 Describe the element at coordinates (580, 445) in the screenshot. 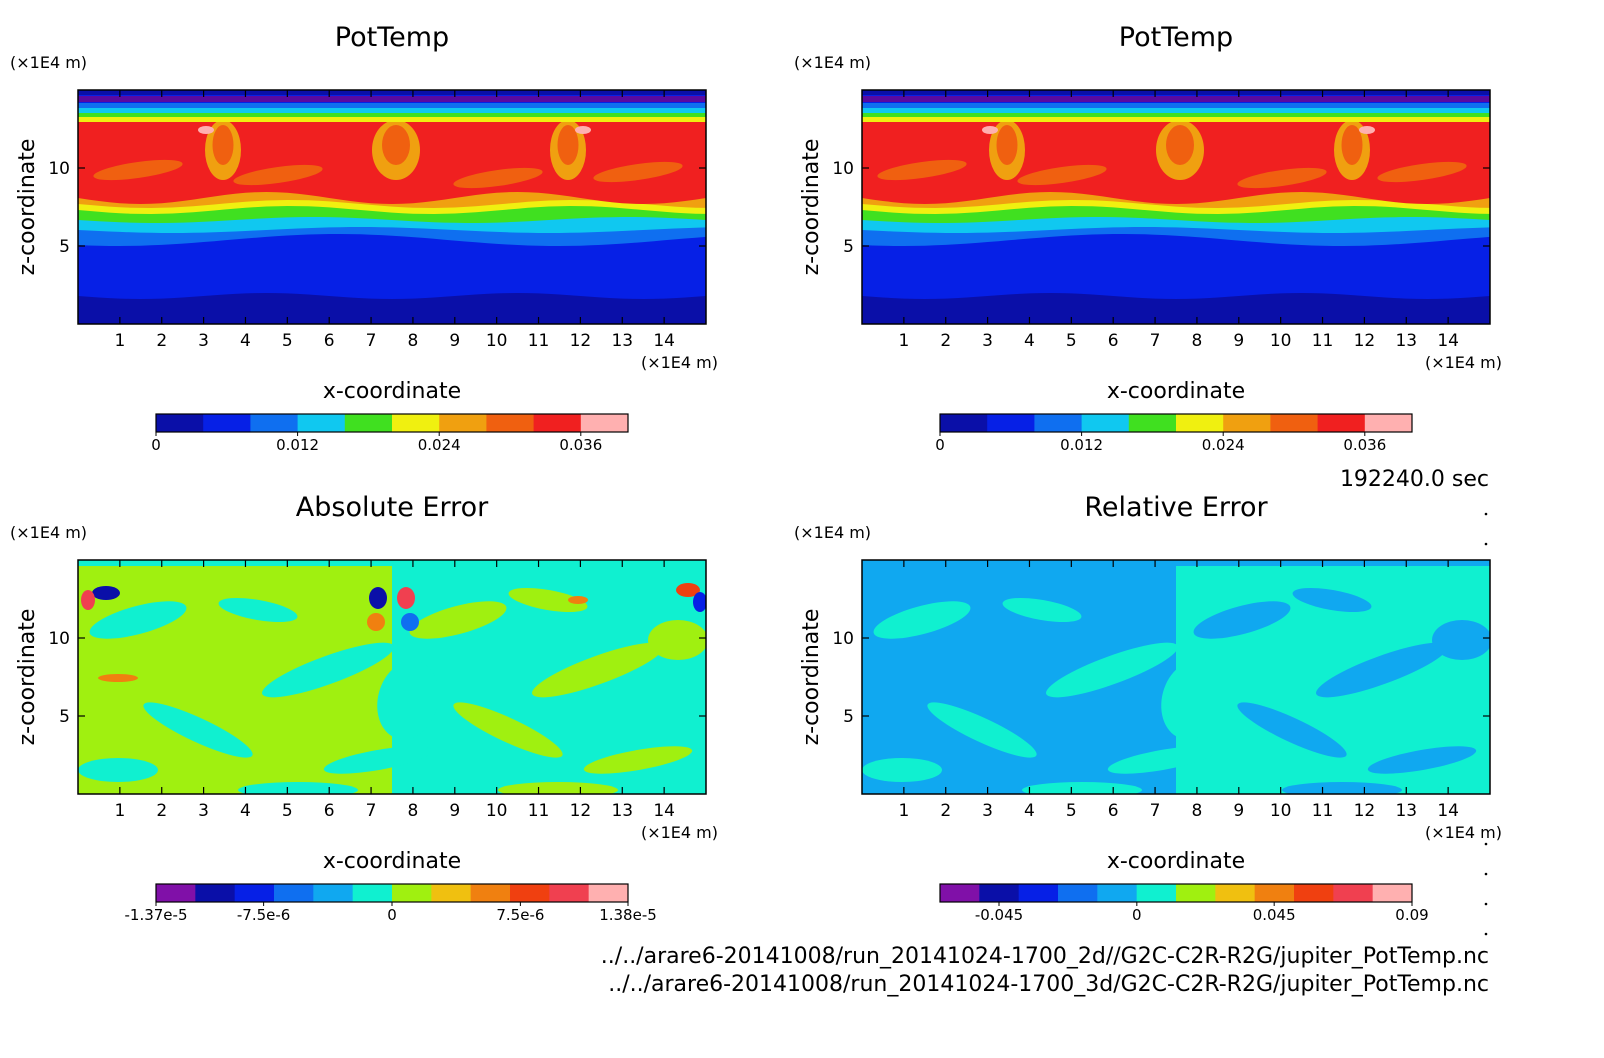

I see `colorbar-label: 0.036` at that location.